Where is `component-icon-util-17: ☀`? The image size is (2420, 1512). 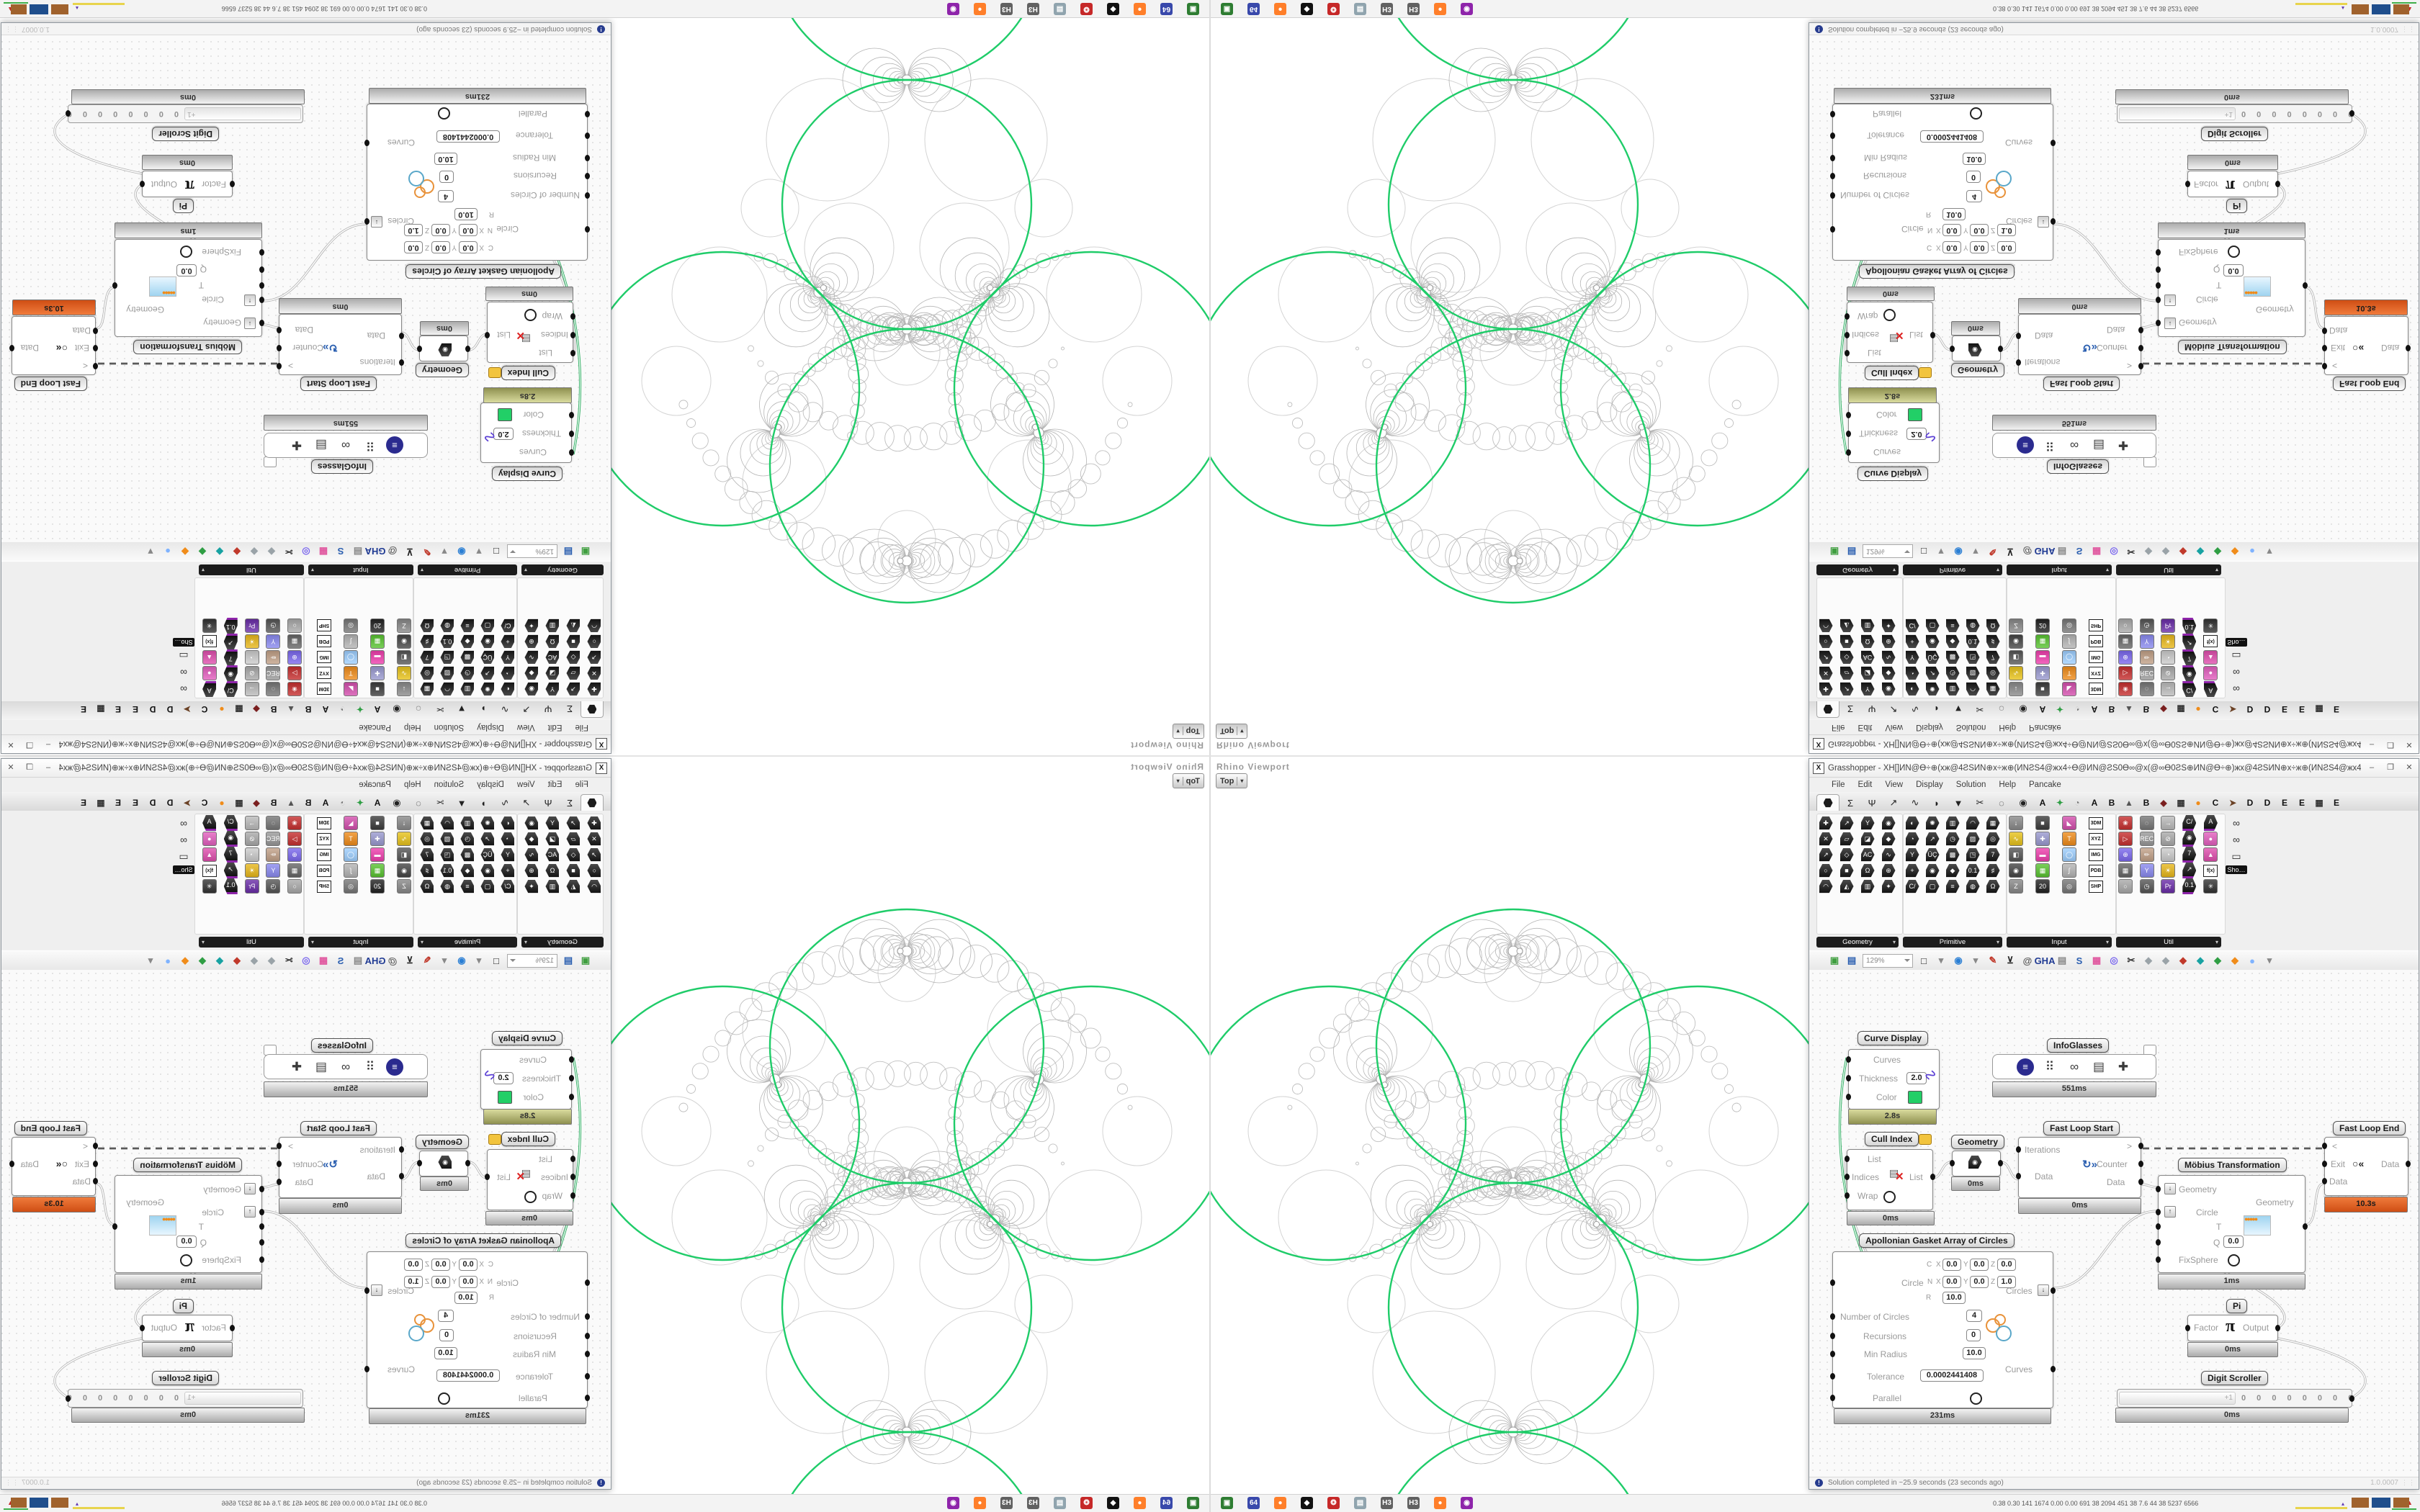 component-icon-util-17: ☀ is located at coordinates (2168, 641).